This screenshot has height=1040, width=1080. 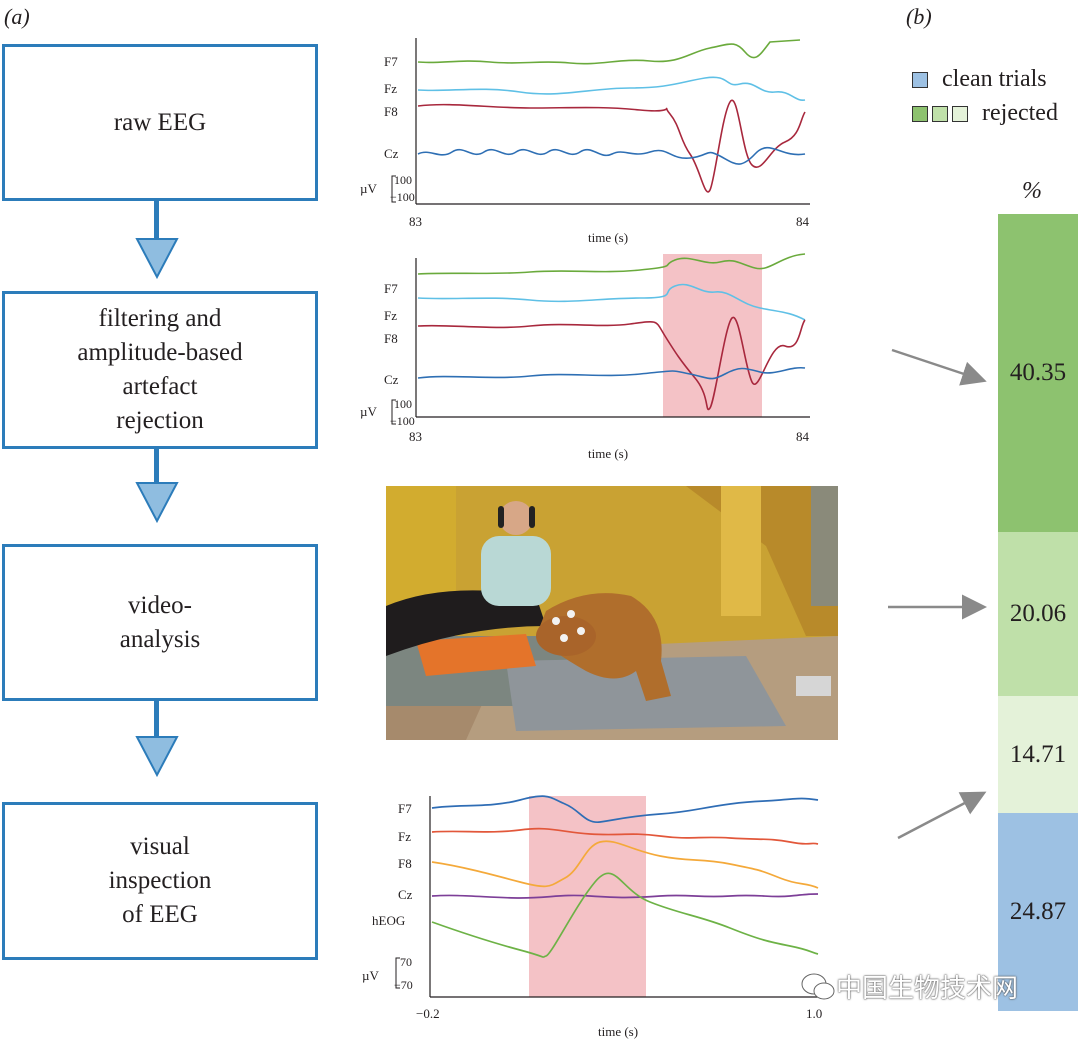 I want to click on legend-clean: clean trials, so click(x=979, y=79).